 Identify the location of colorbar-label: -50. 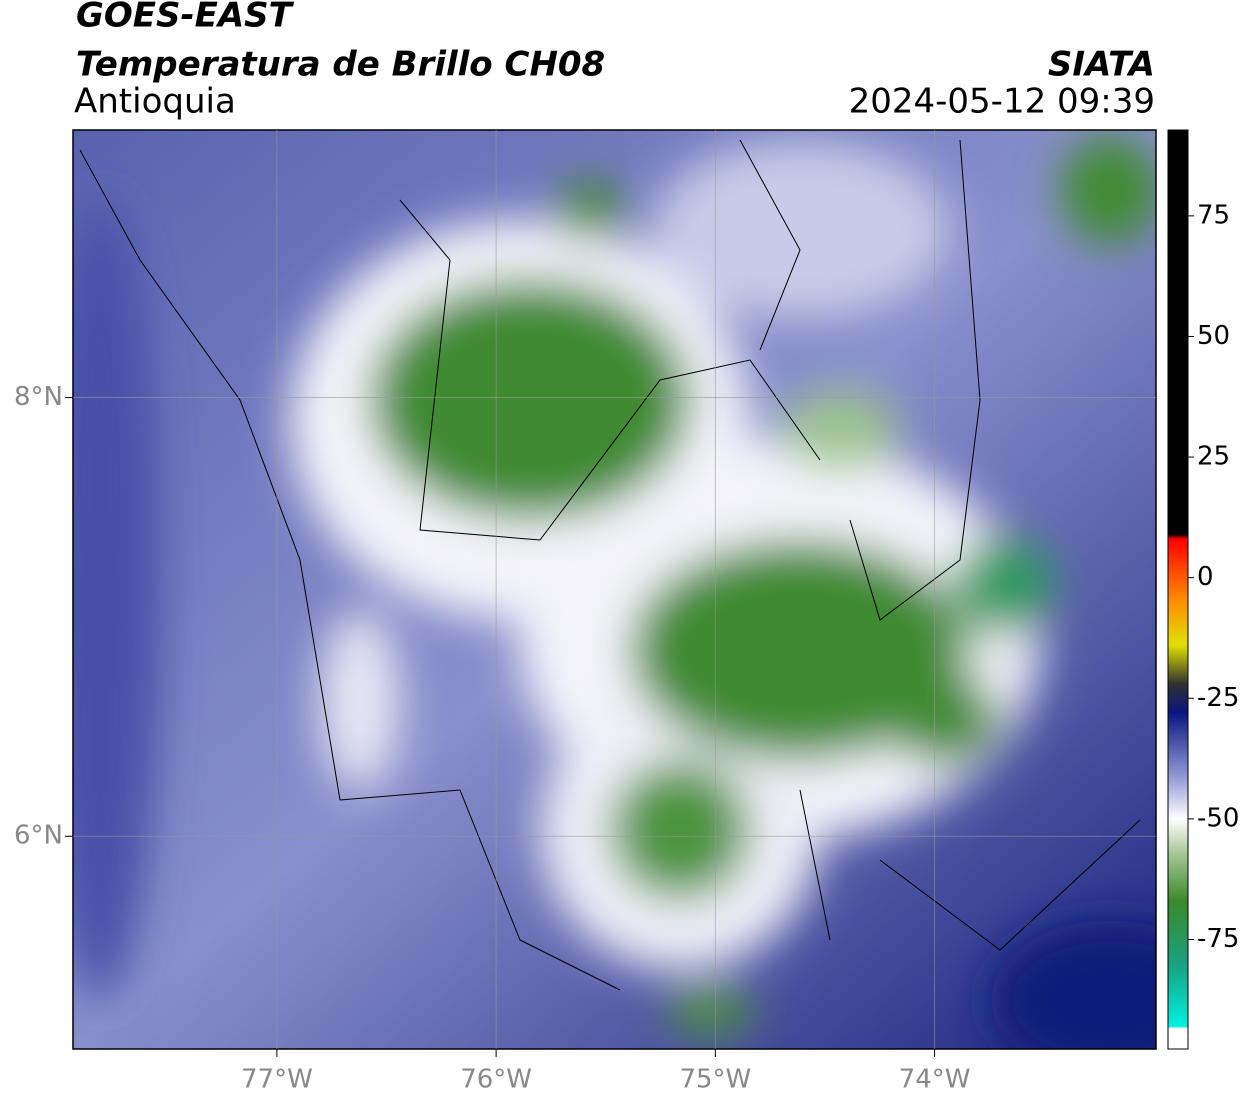
(1218, 818).